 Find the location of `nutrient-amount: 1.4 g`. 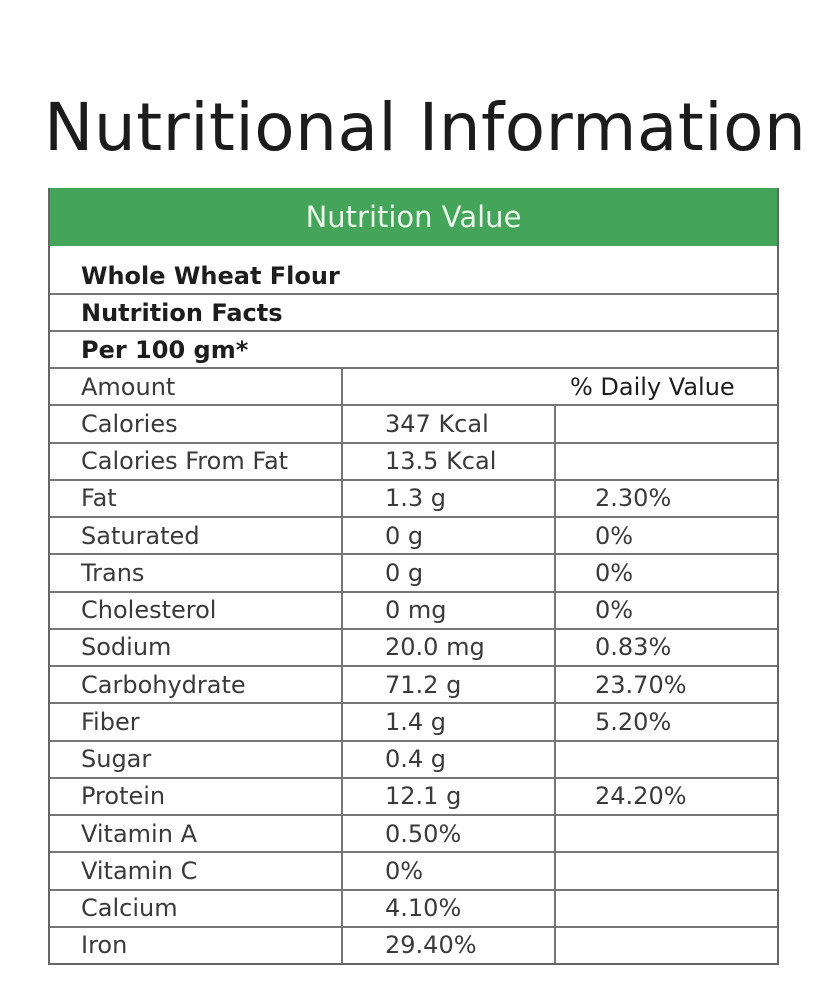

nutrient-amount: 1.4 g is located at coordinates (416, 721).